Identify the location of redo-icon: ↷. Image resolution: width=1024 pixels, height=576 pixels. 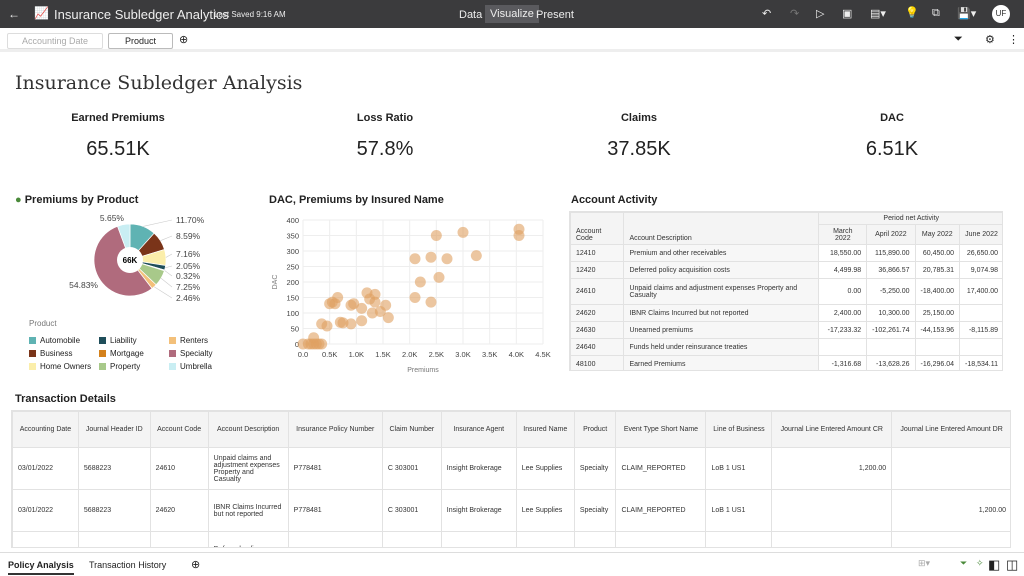
(795, 14).